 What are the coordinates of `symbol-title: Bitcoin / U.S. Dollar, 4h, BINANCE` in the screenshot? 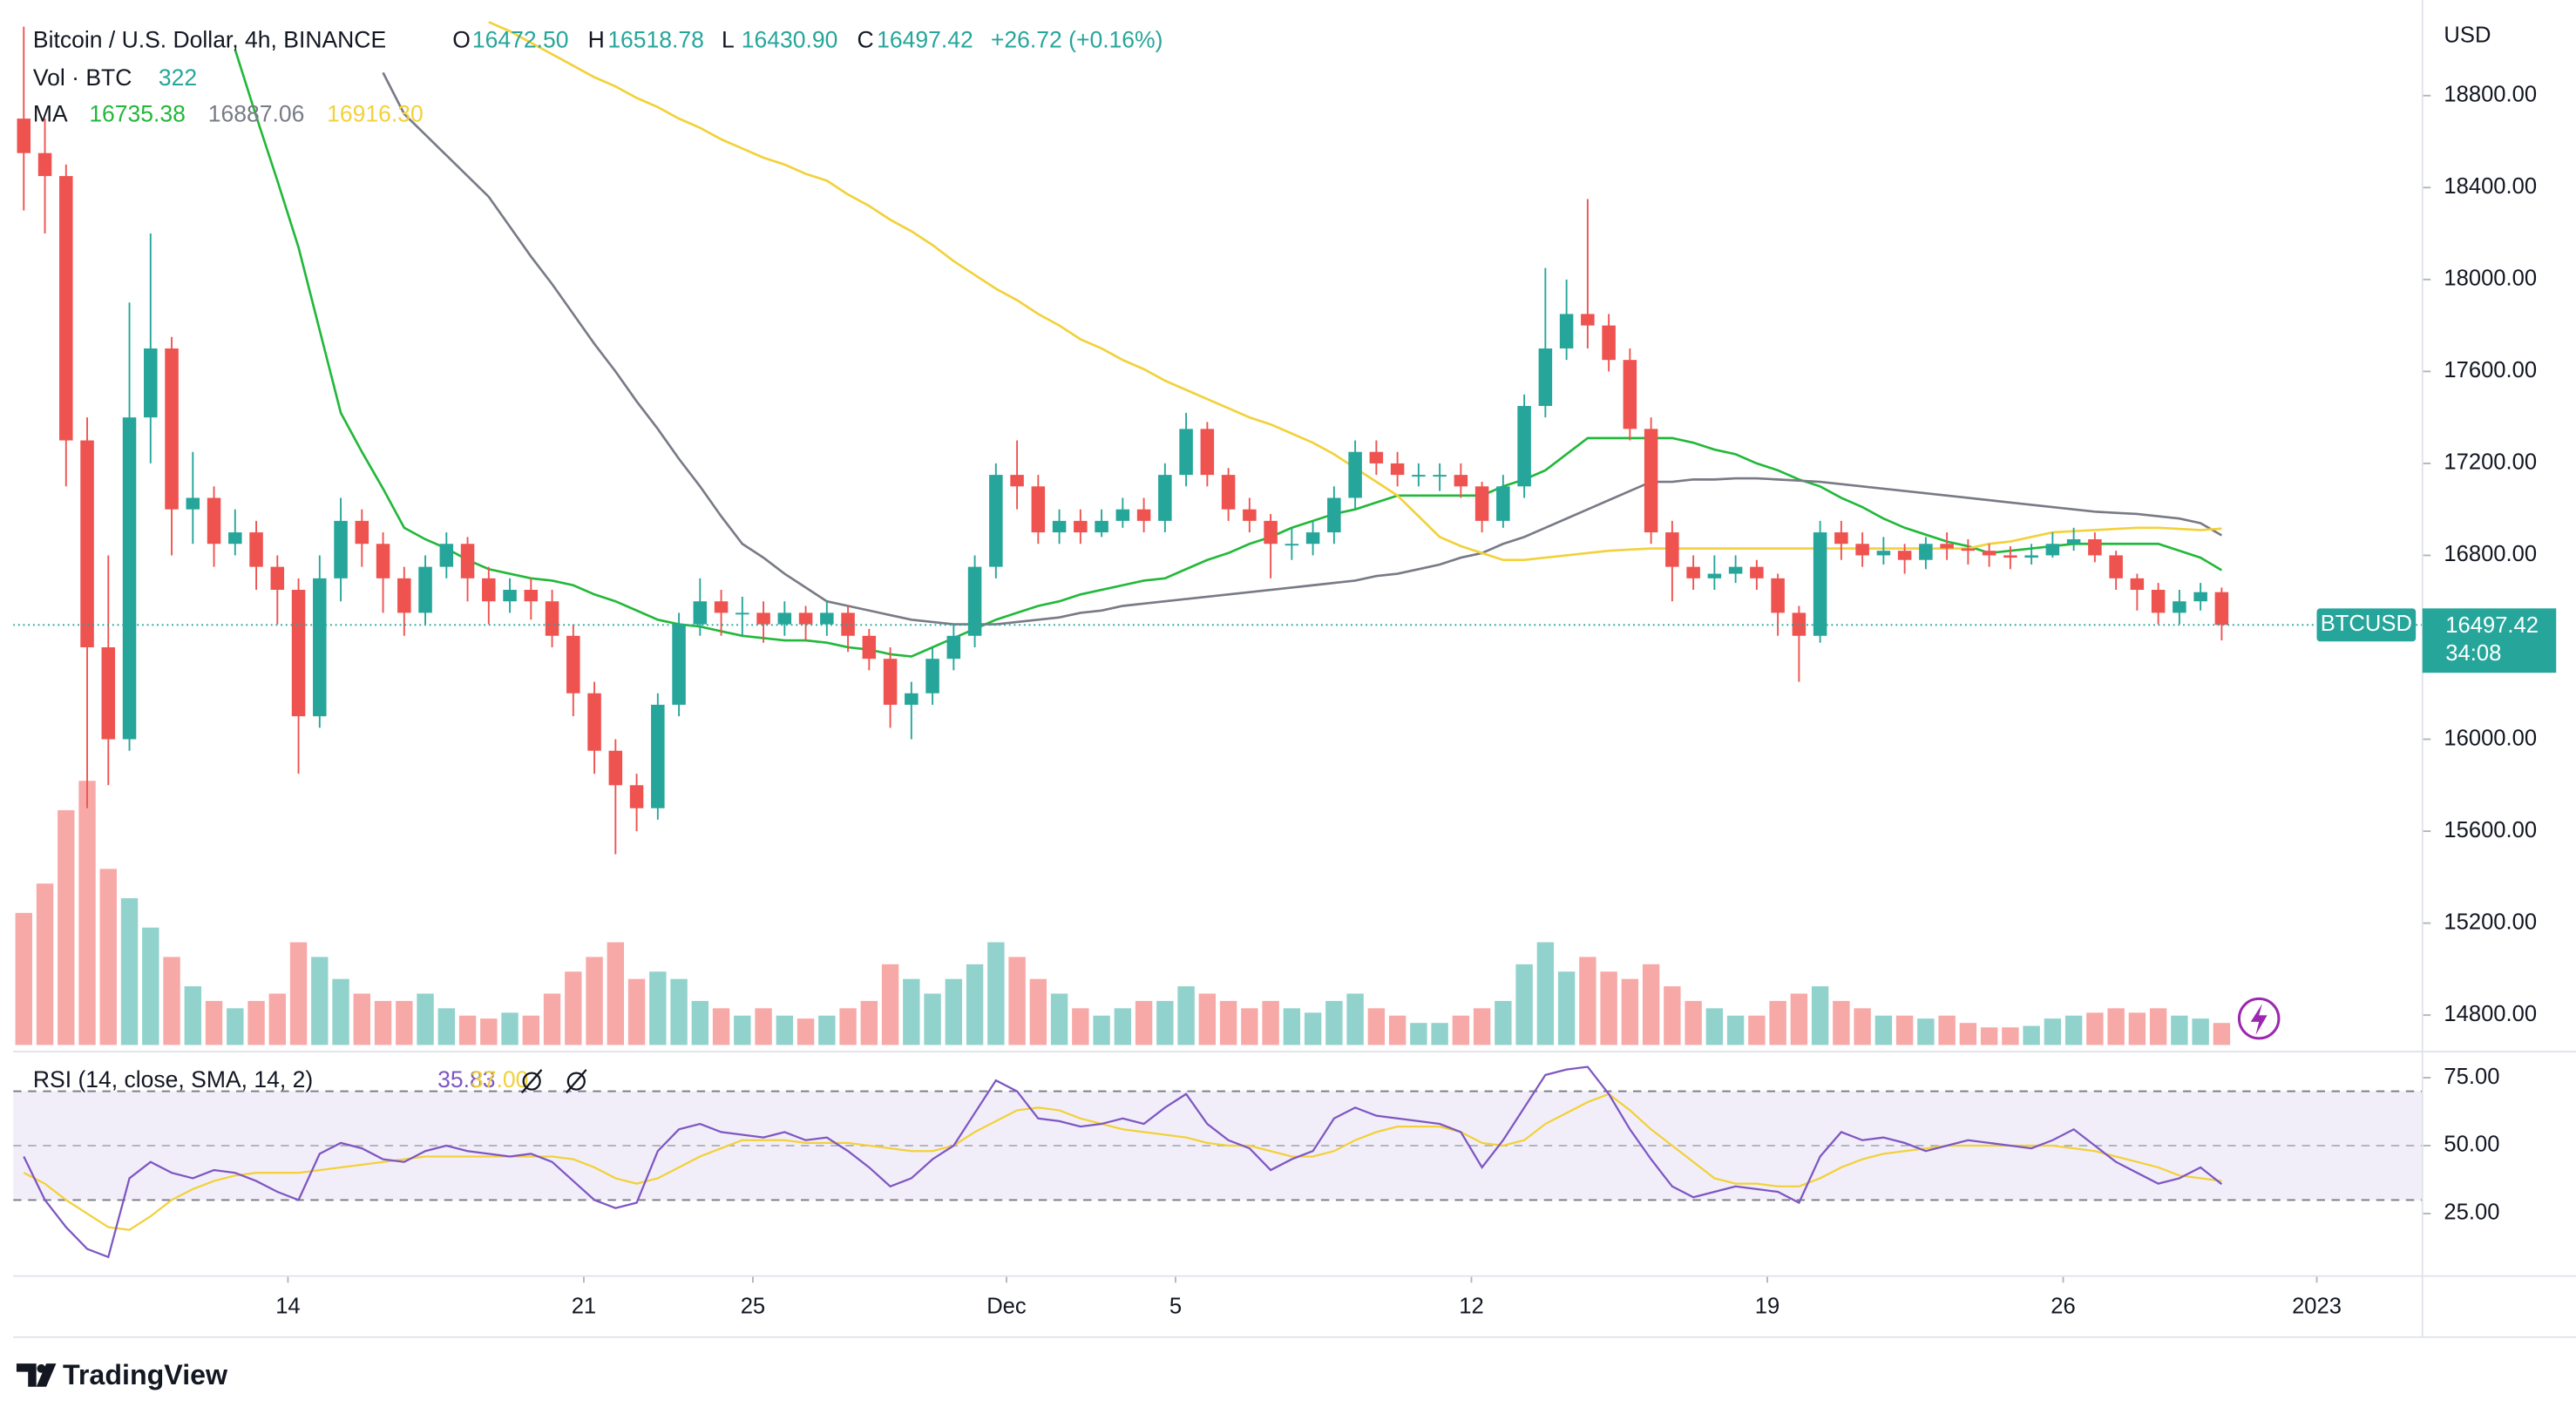 It's located at (209, 39).